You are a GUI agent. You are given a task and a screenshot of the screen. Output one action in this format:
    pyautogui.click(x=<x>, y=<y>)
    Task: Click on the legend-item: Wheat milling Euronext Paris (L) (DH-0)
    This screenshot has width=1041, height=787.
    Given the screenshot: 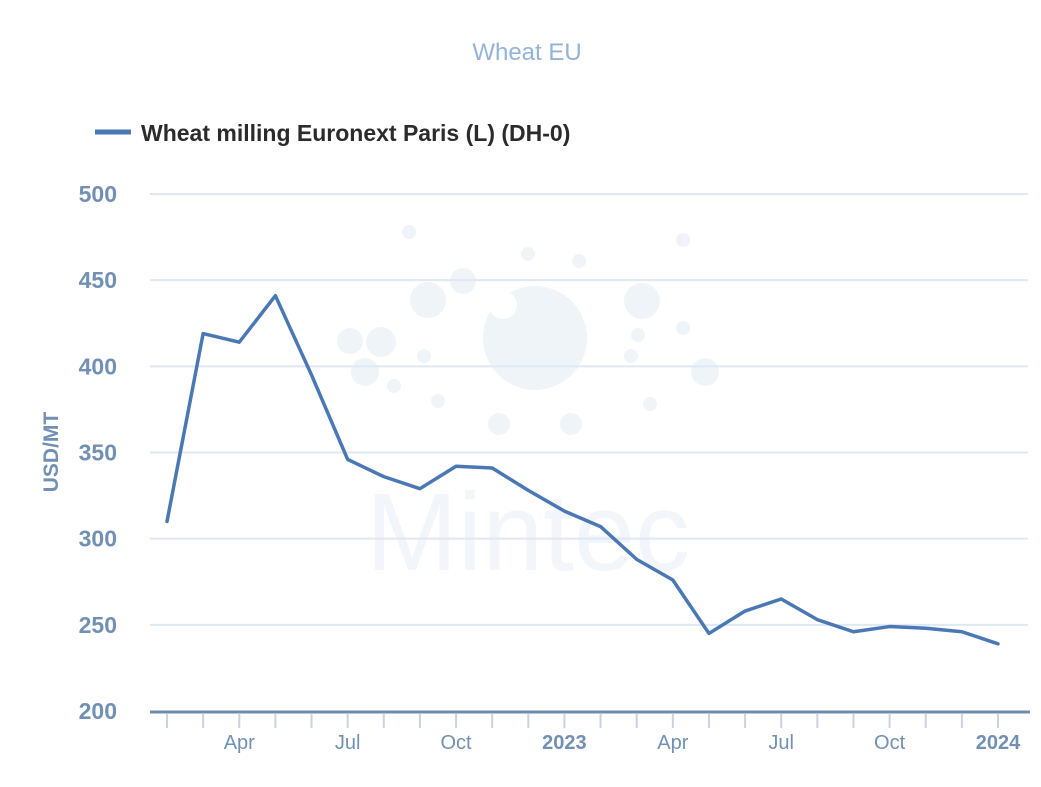 What is the action you would take?
    pyautogui.click(x=332, y=133)
    